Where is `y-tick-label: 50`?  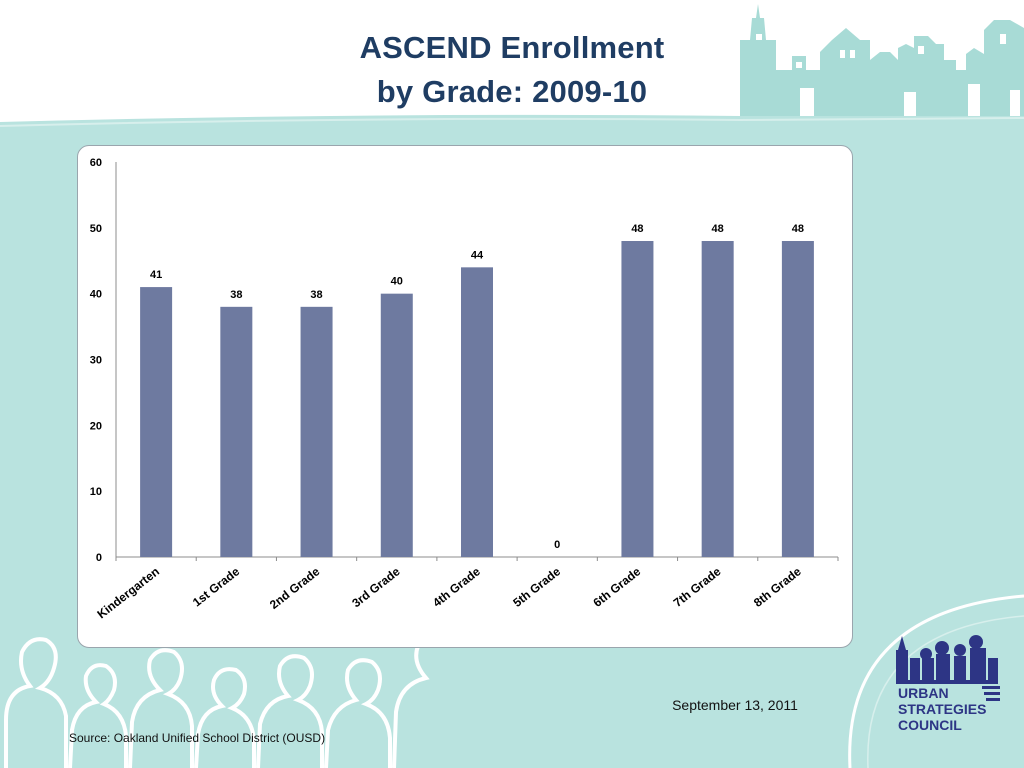 y-tick-label: 50 is located at coordinates (96, 229).